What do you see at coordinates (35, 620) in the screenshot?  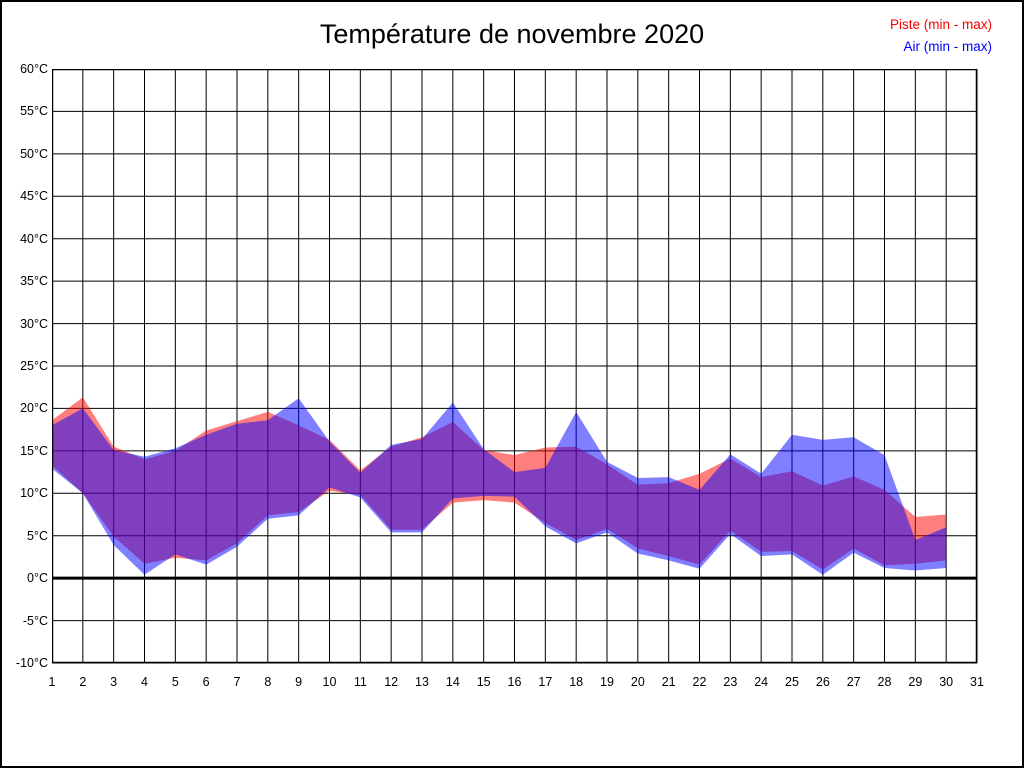 I see `y-tick-label: -5°C` at bounding box center [35, 620].